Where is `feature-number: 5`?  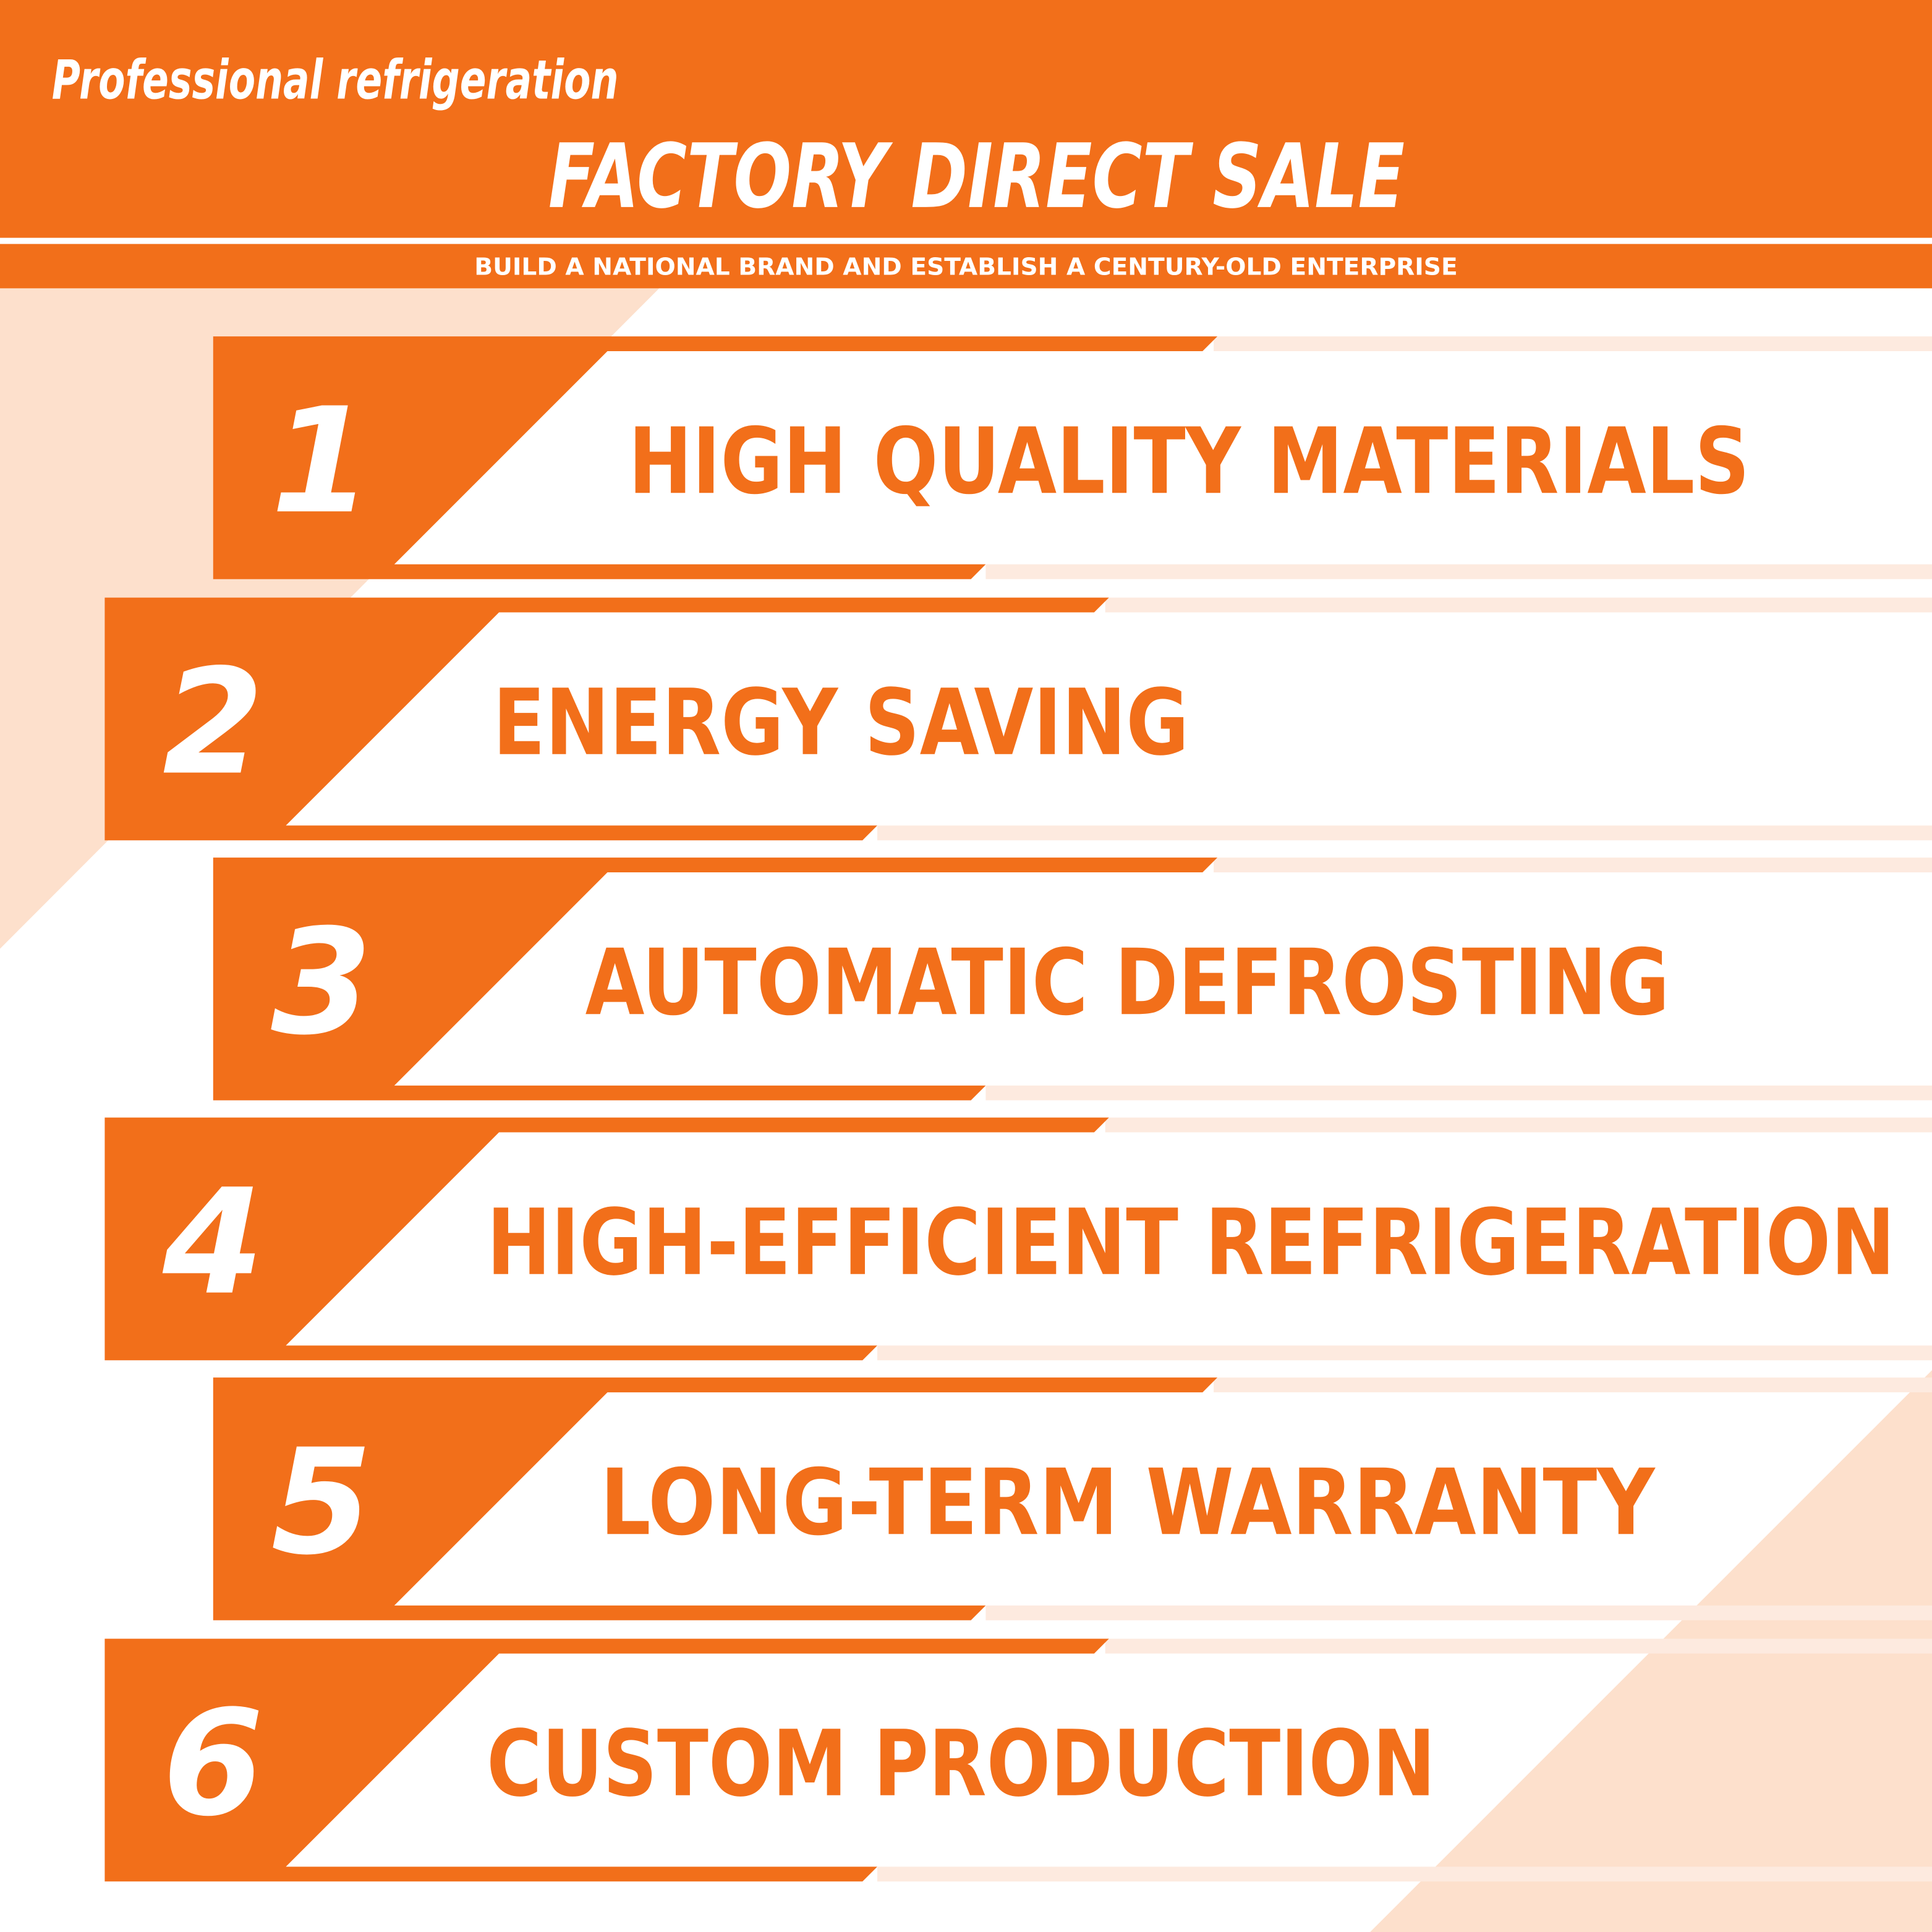
feature-number: 5 is located at coordinates (321, 1503).